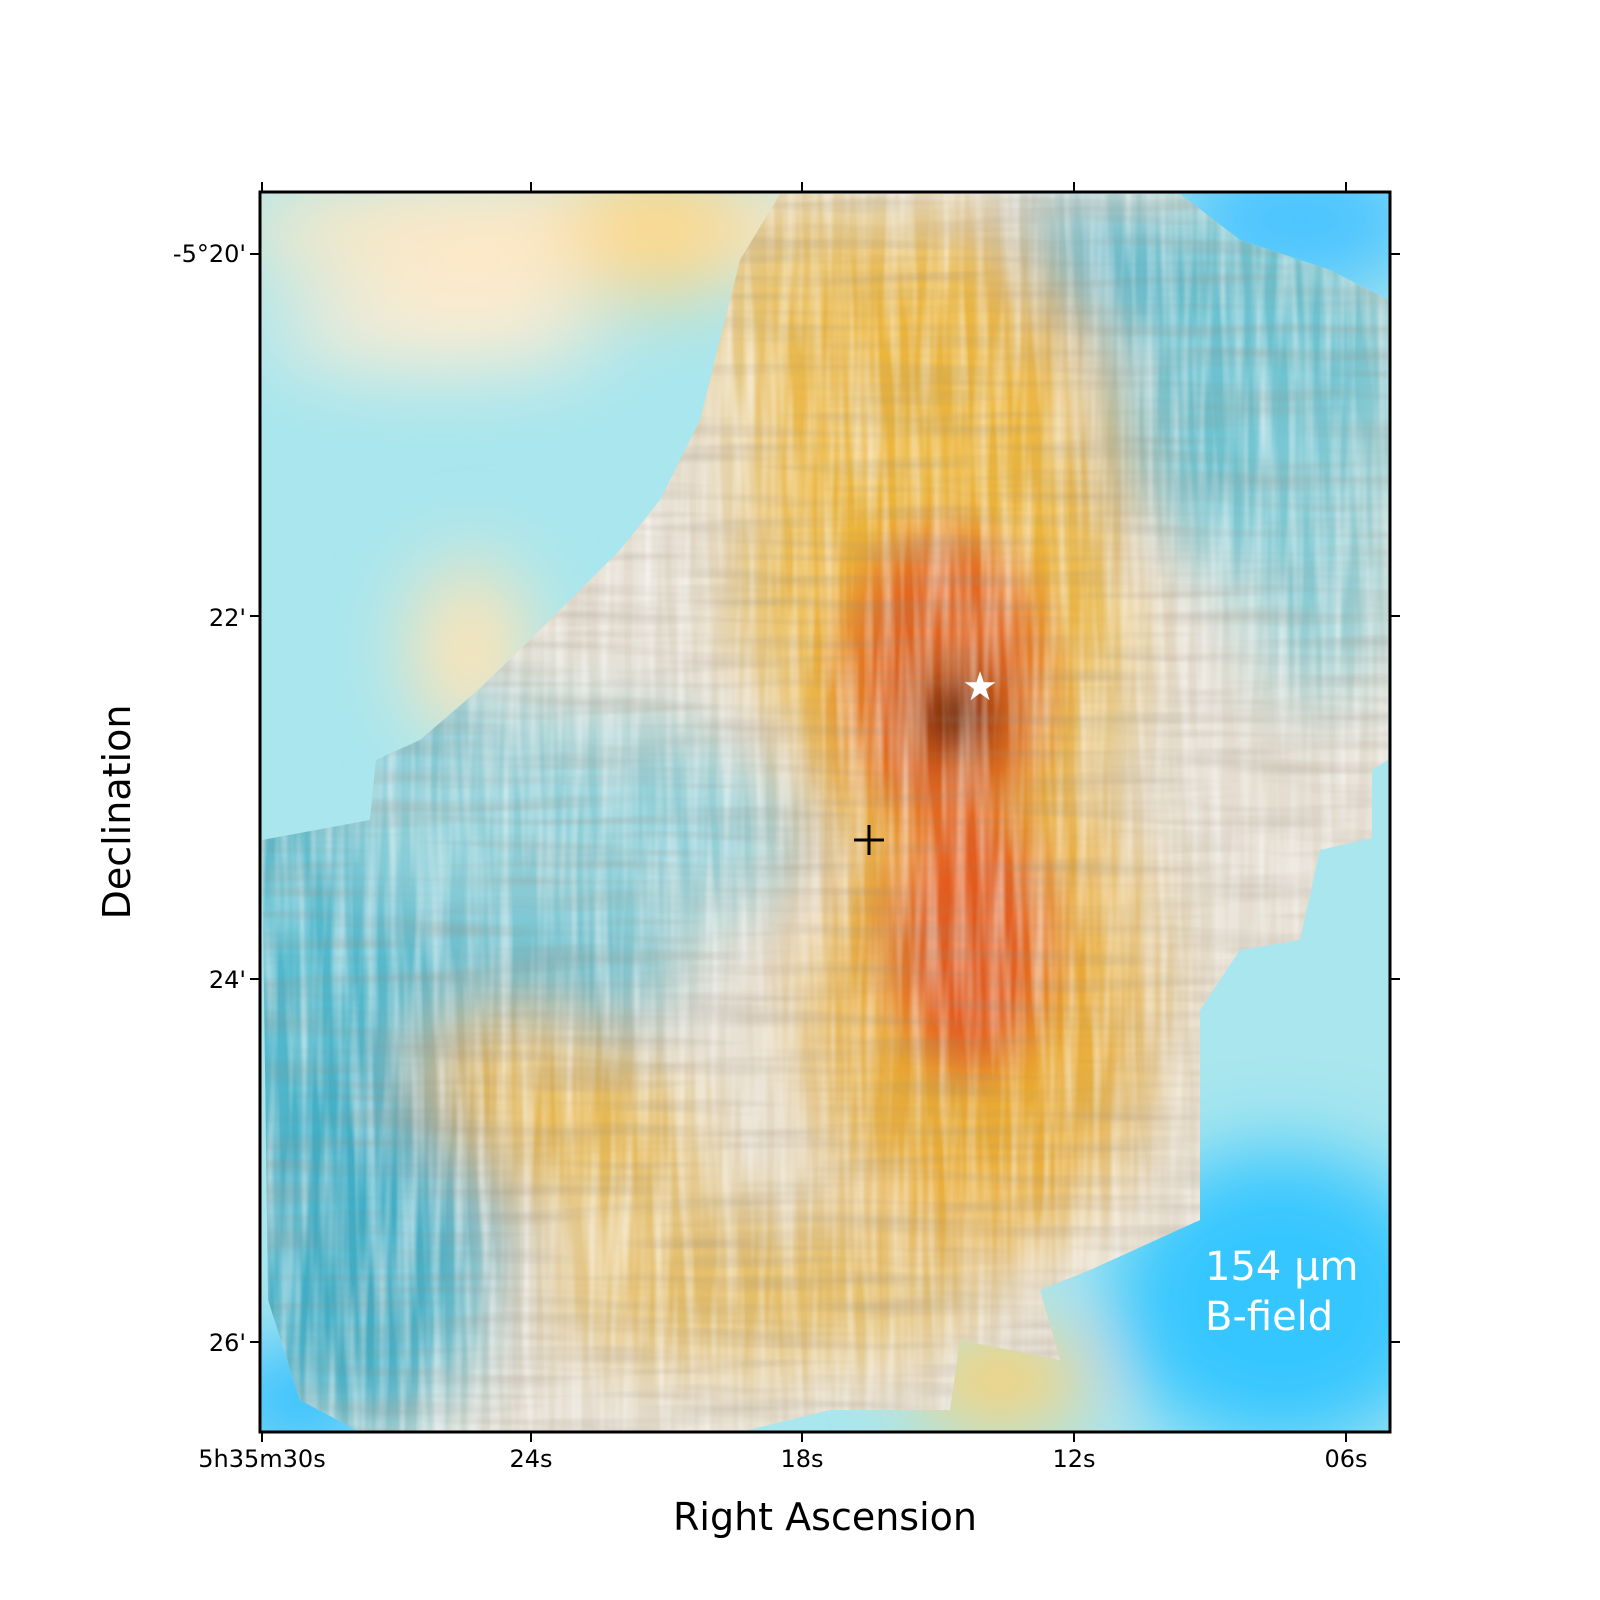  What do you see at coordinates (869, 840) in the screenshot?
I see `cross-marker` at bounding box center [869, 840].